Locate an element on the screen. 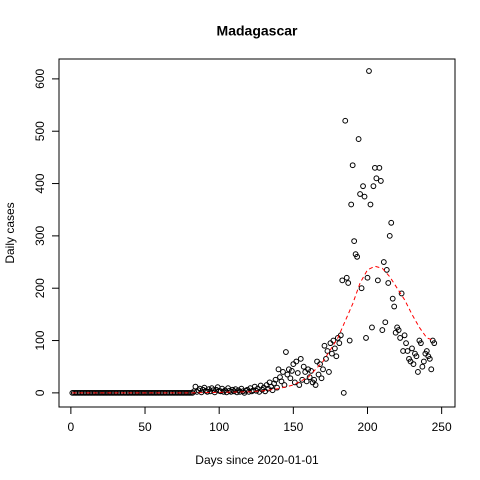  y-tick-label: 100 is located at coordinates (40, 340).